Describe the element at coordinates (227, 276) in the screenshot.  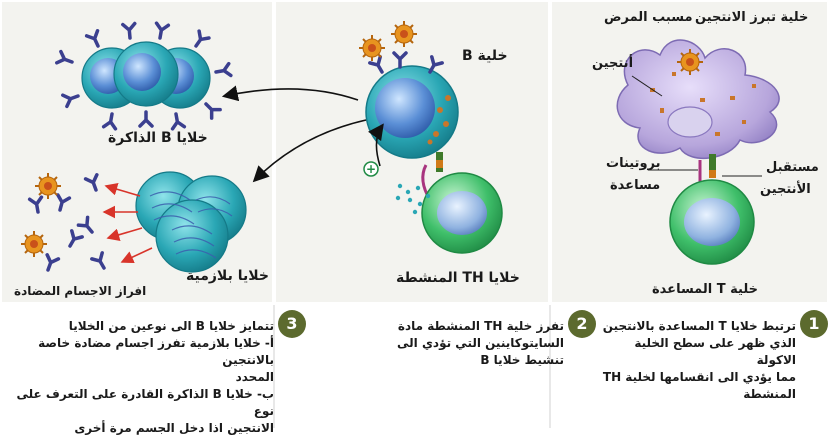
I see `plasma-cells-label: خلايا بلازمية` at that location.